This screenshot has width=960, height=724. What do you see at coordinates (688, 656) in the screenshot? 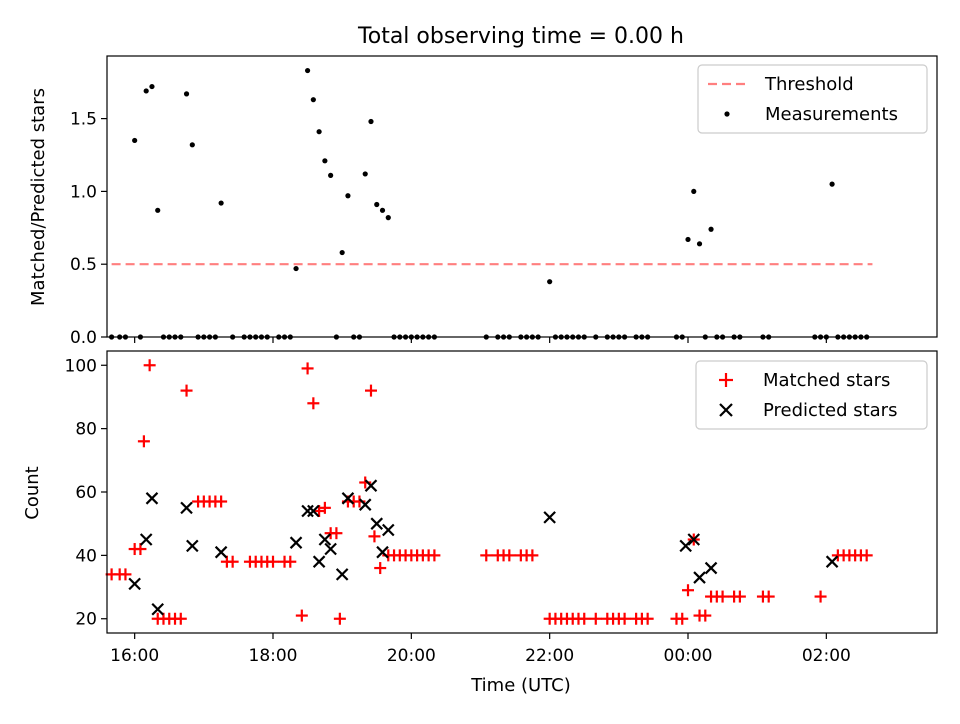
I see `x-tick-label: 00:00` at bounding box center [688, 656].